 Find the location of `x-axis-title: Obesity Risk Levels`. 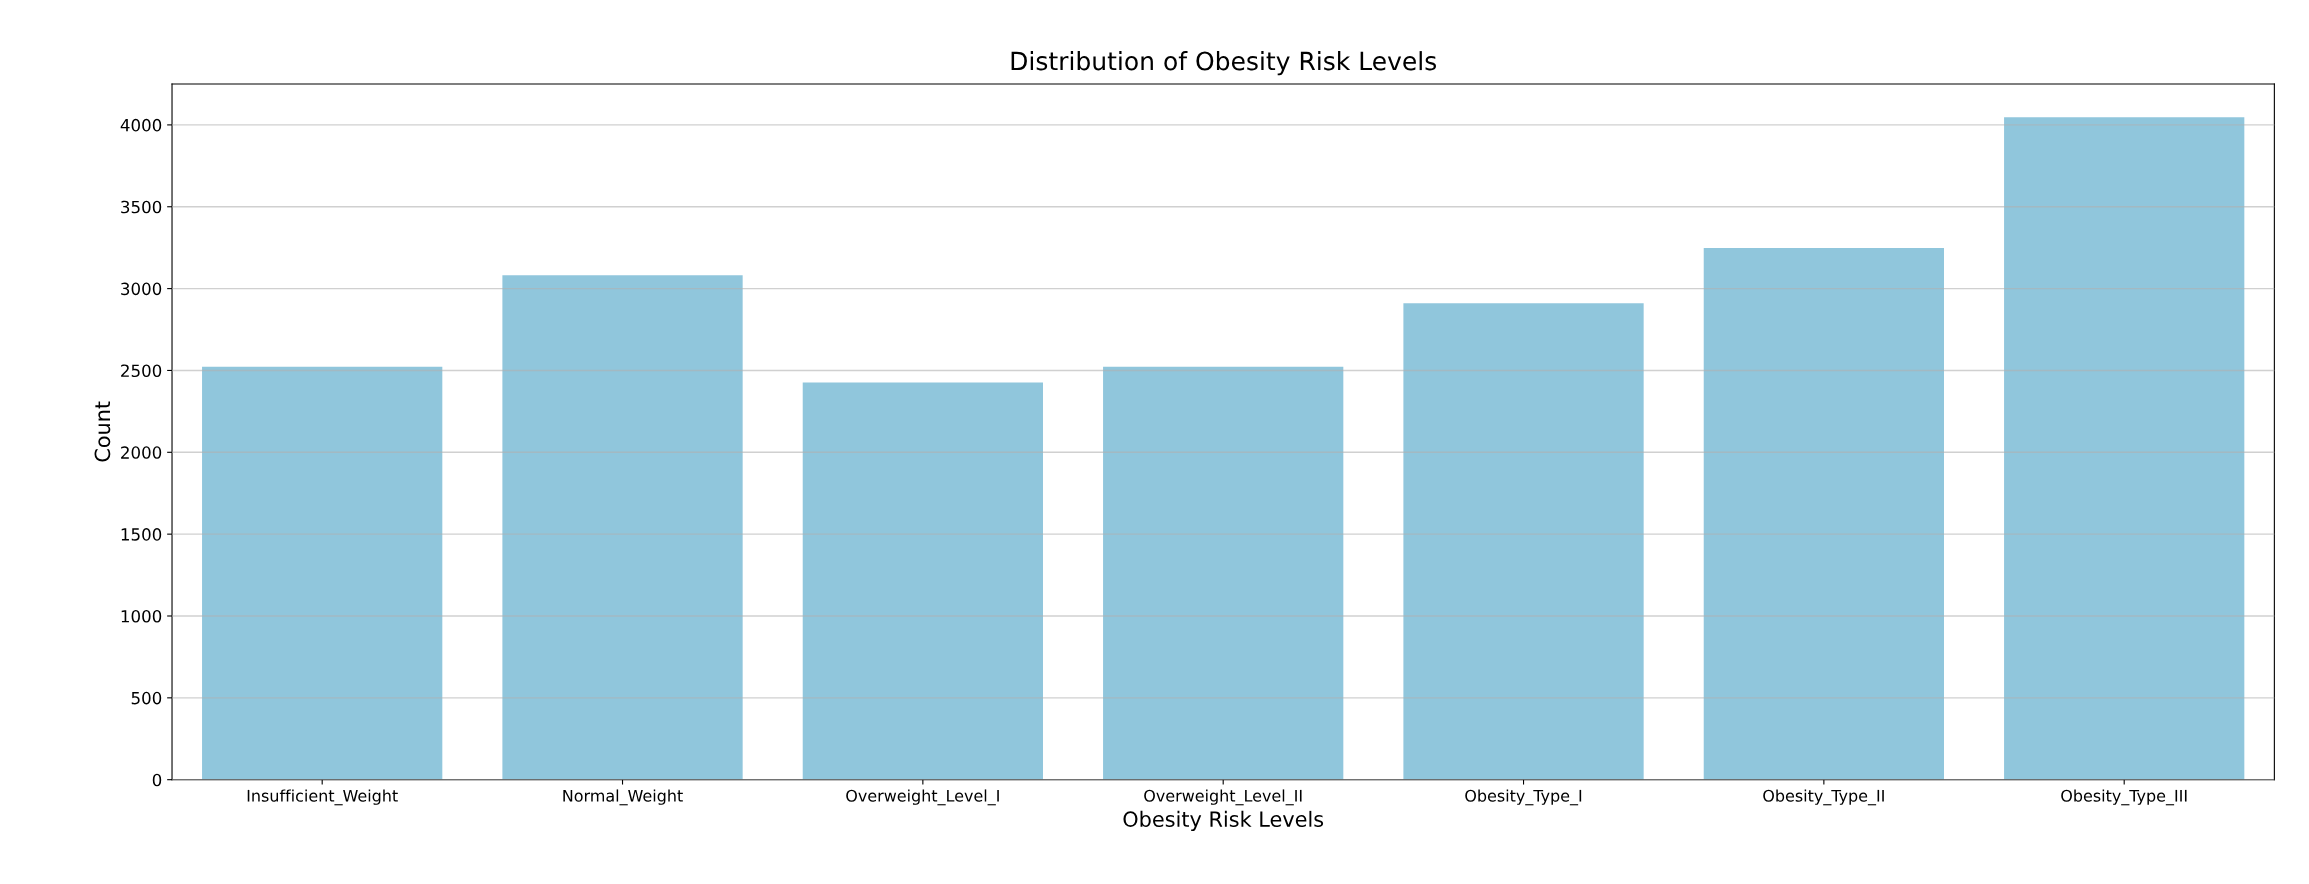

x-axis-title: Obesity Risk Levels is located at coordinates (1223, 821).